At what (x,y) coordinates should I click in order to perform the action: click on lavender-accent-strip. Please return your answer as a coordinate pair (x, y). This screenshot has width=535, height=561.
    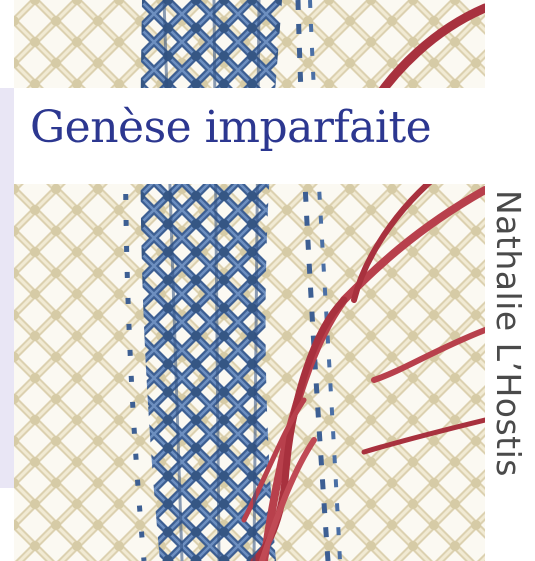
    Looking at the image, I should click on (7, 288).